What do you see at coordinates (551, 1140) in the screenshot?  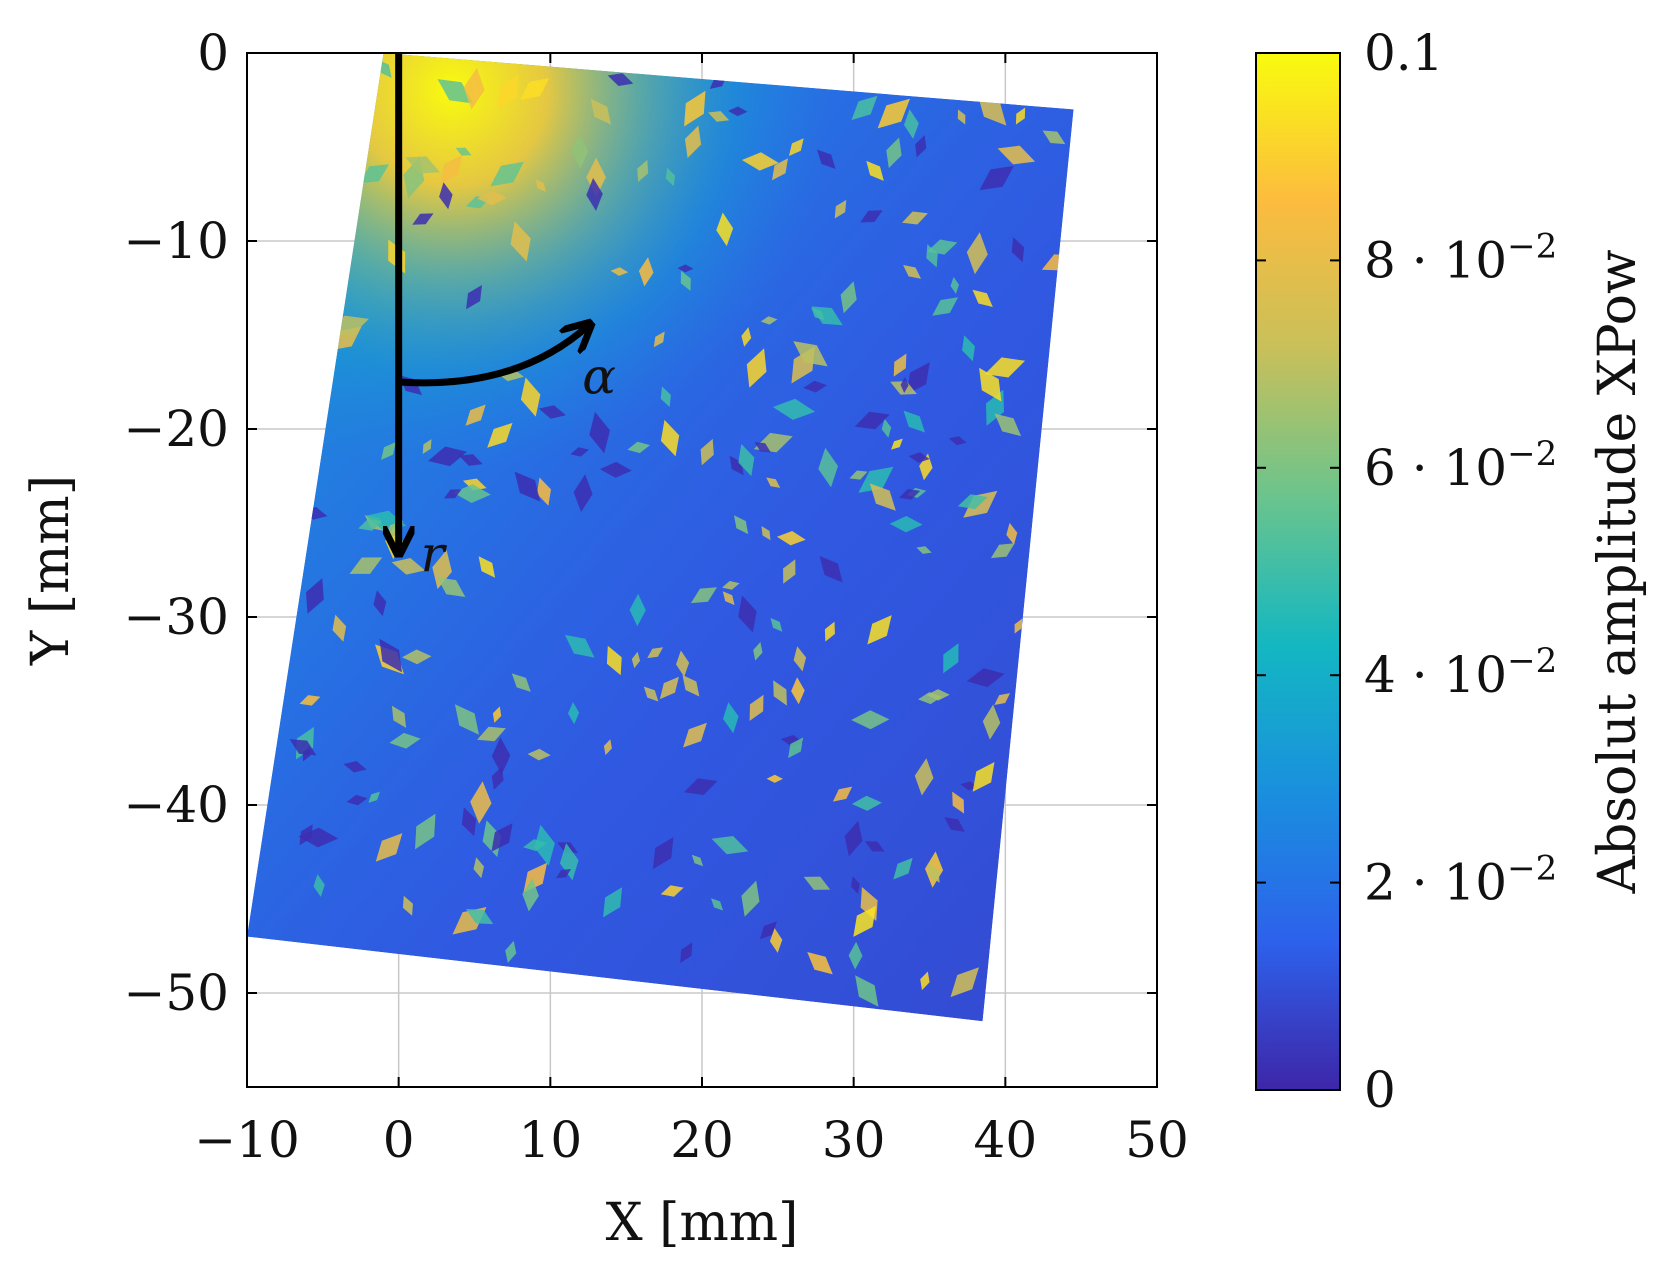 I see `x-tick-label: 10` at bounding box center [551, 1140].